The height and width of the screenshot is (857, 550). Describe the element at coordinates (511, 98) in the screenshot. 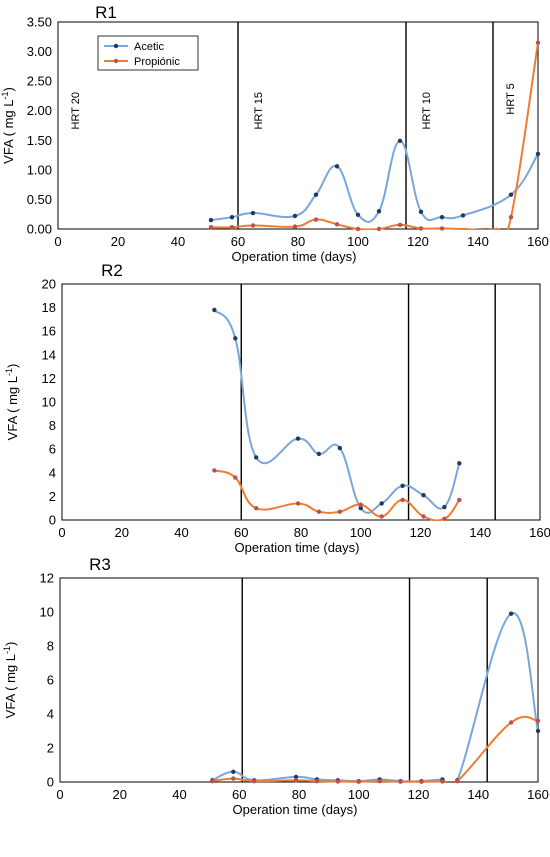

I see `phase-label: HRT 5` at that location.